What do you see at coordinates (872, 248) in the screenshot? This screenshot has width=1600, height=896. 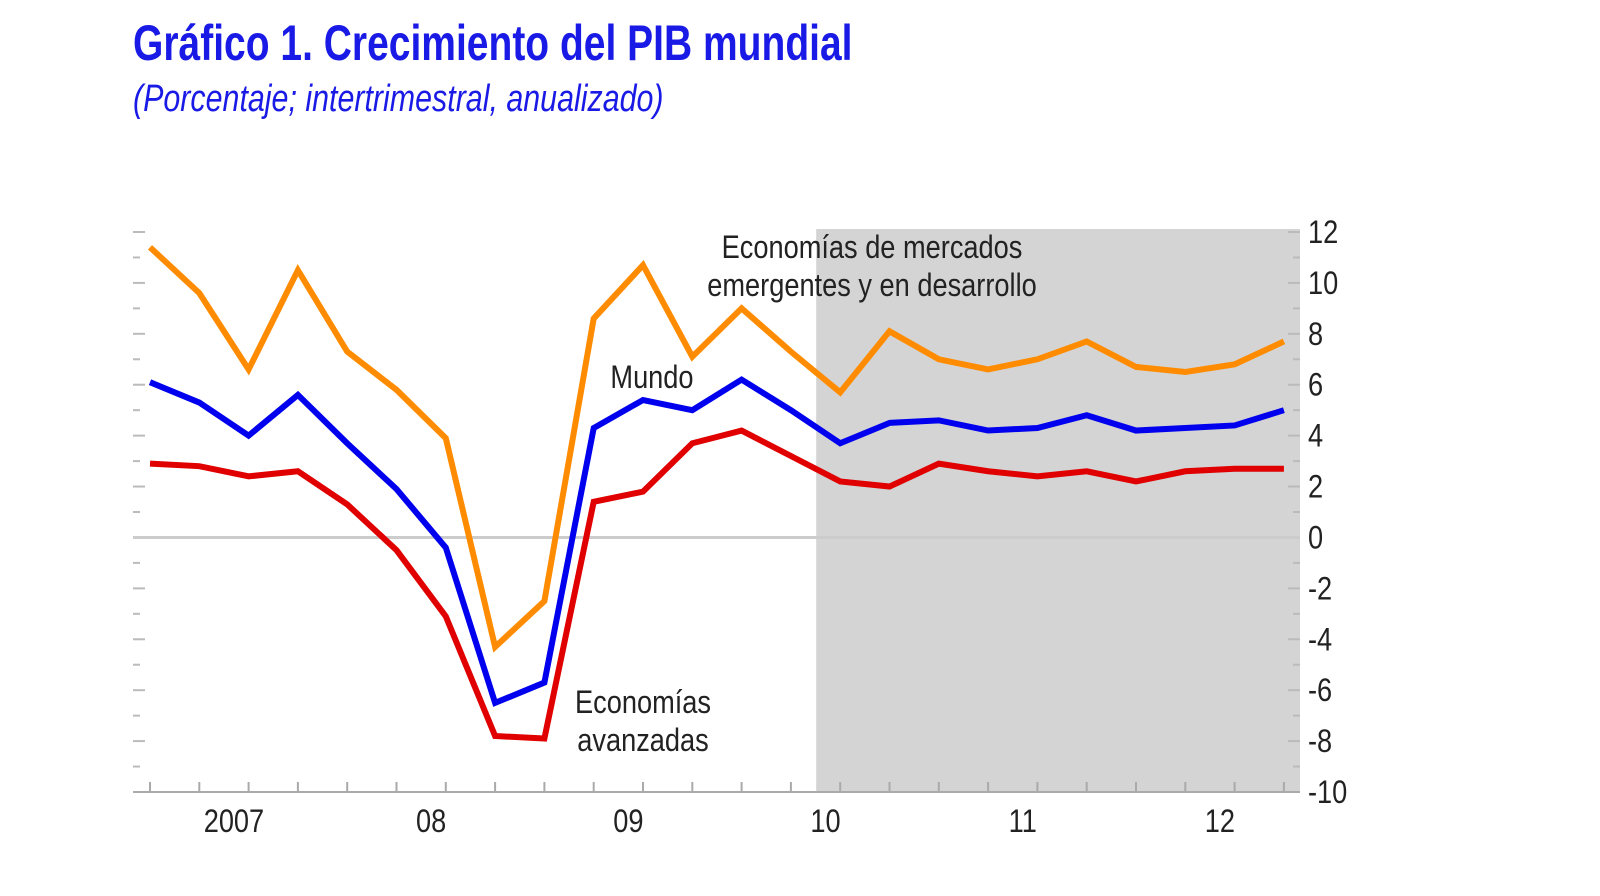 I see `series-label: Economías de mercados` at bounding box center [872, 248].